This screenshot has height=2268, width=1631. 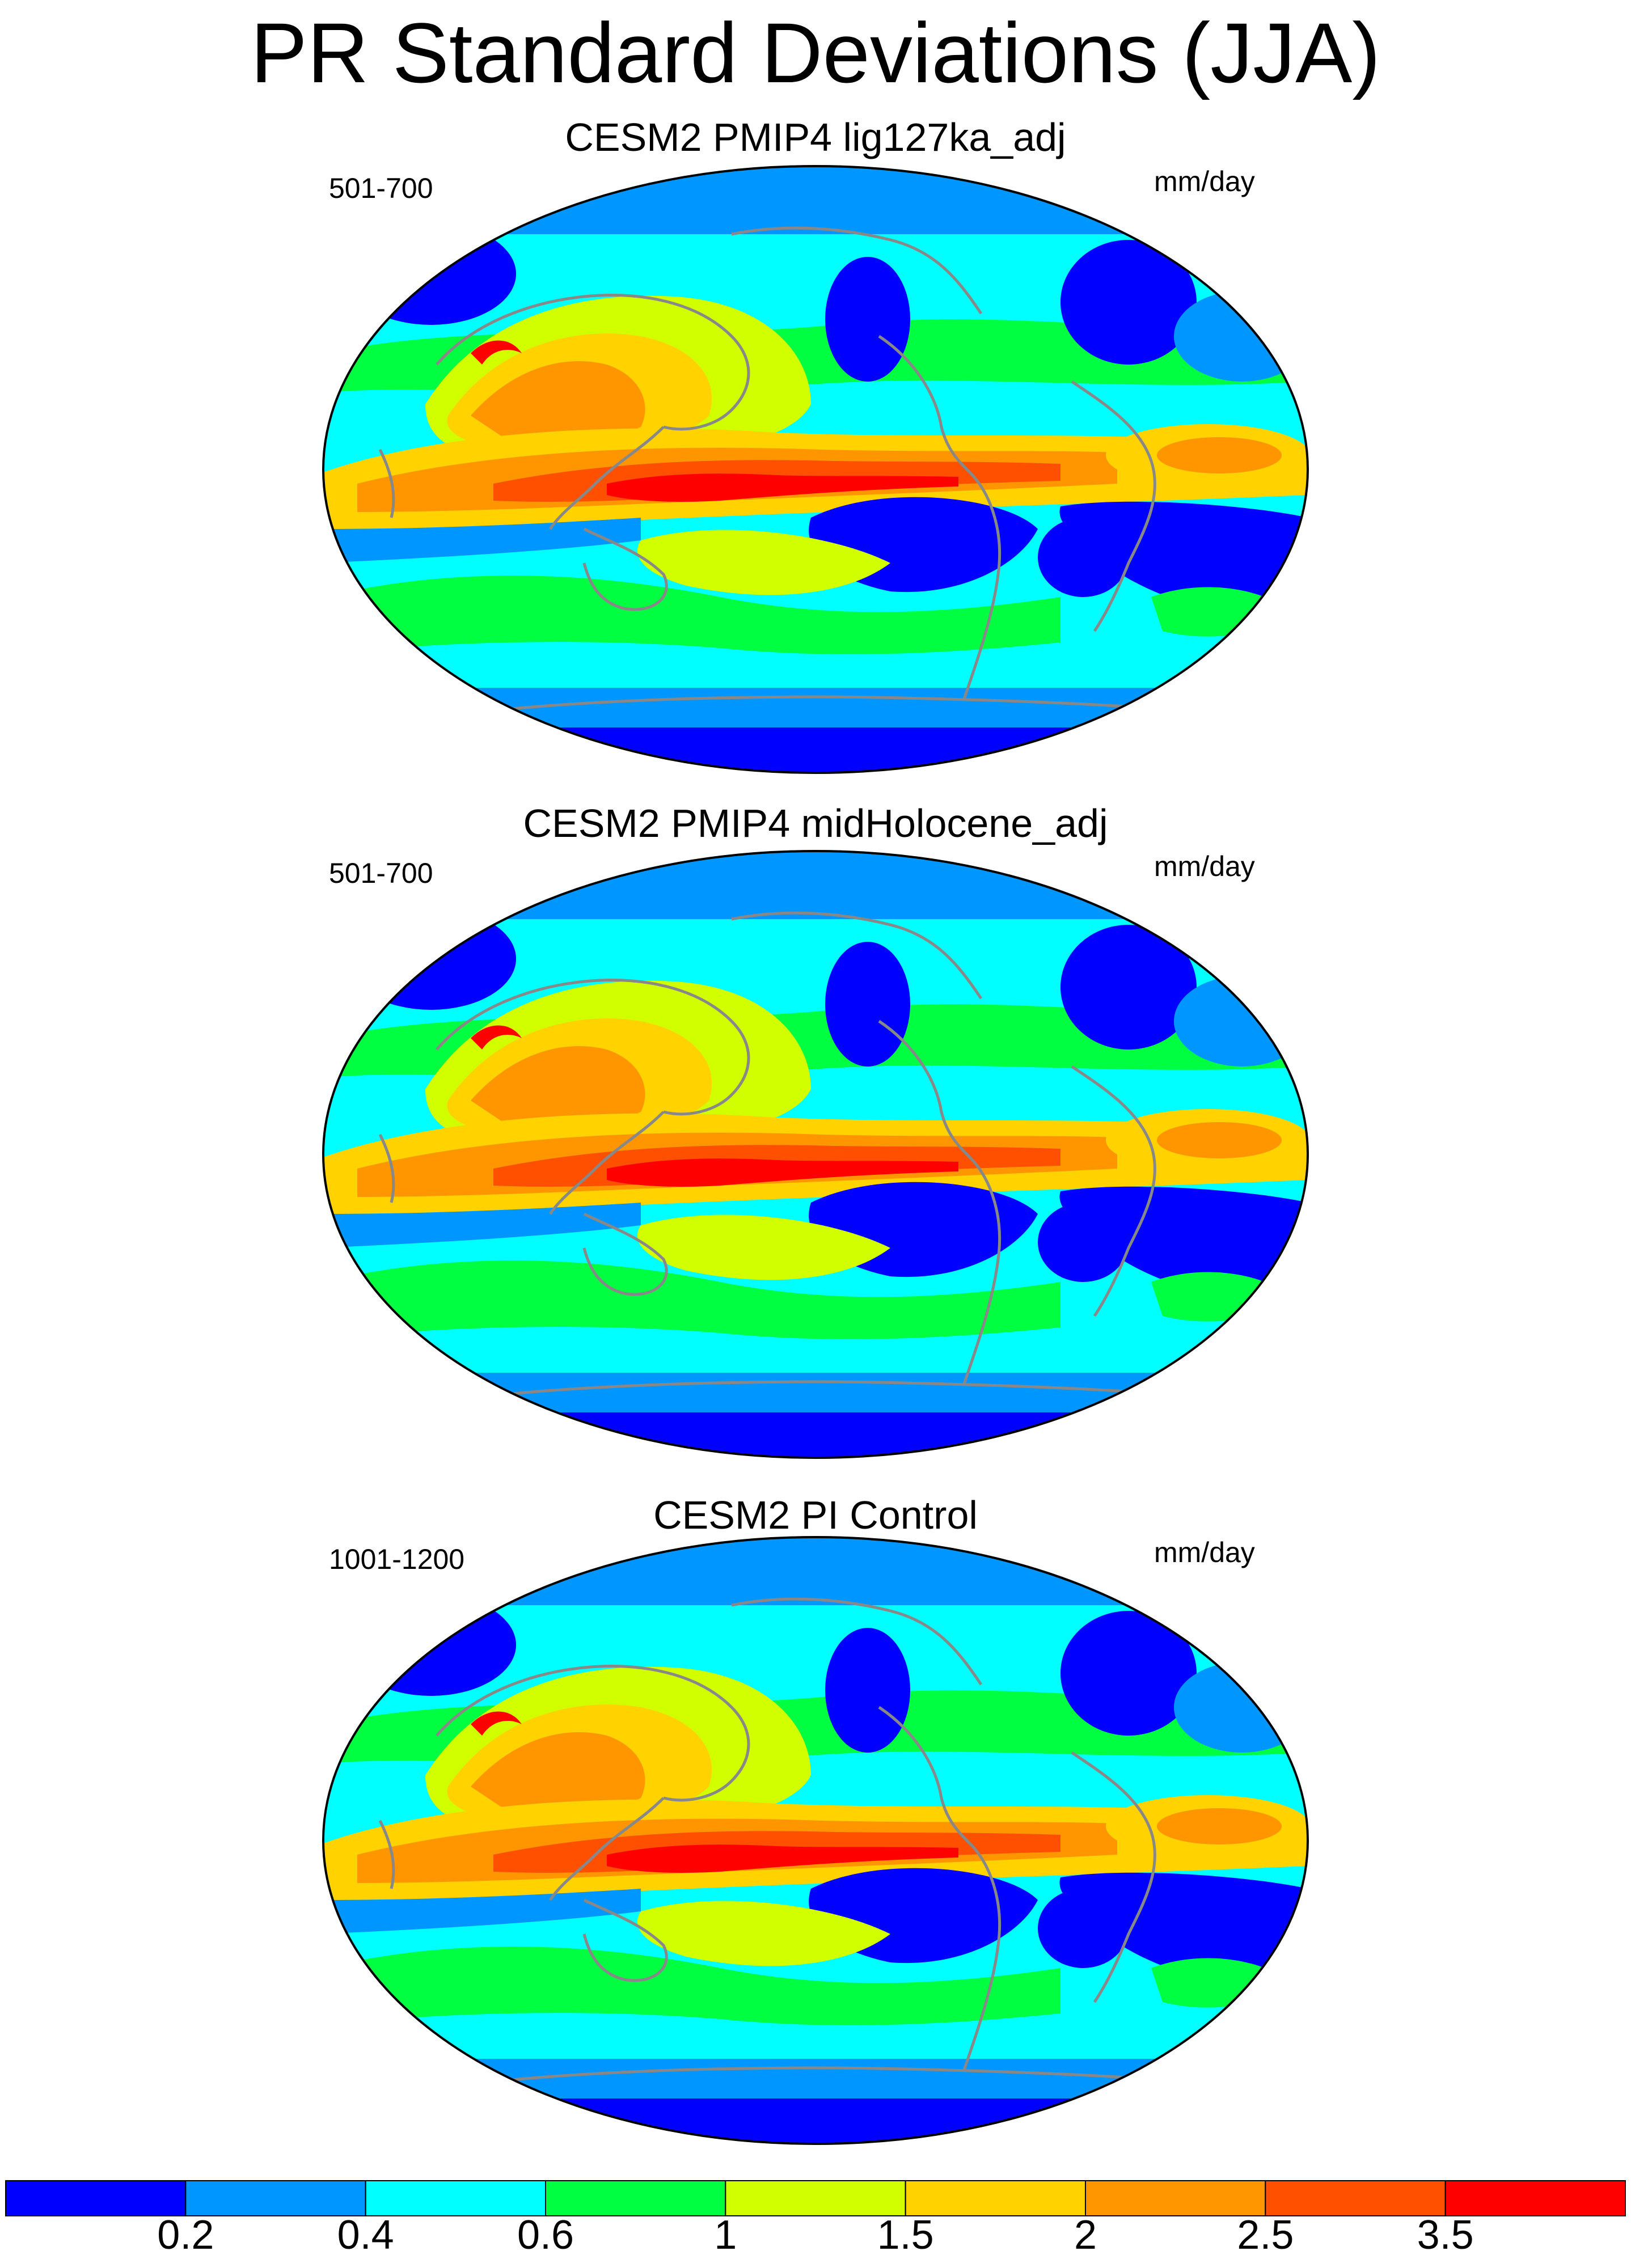 What do you see at coordinates (815, 823) in the screenshot?
I see `panel-2-title: CESM2 PMIP4 midHolocene_adj` at bounding box center [815, 823].